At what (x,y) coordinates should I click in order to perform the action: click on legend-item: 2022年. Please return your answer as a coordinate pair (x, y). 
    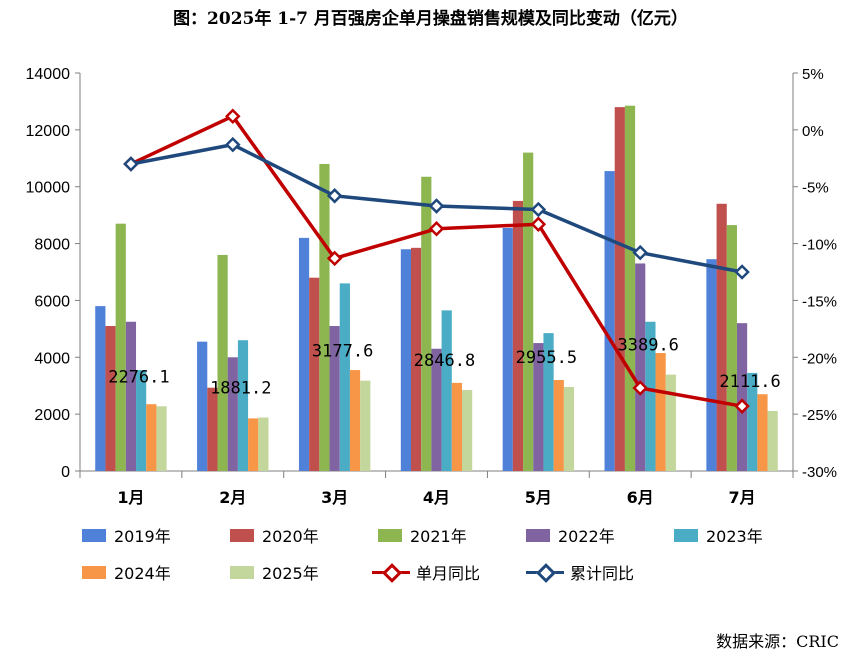
    Looking at the image, I should click on (570, 535).